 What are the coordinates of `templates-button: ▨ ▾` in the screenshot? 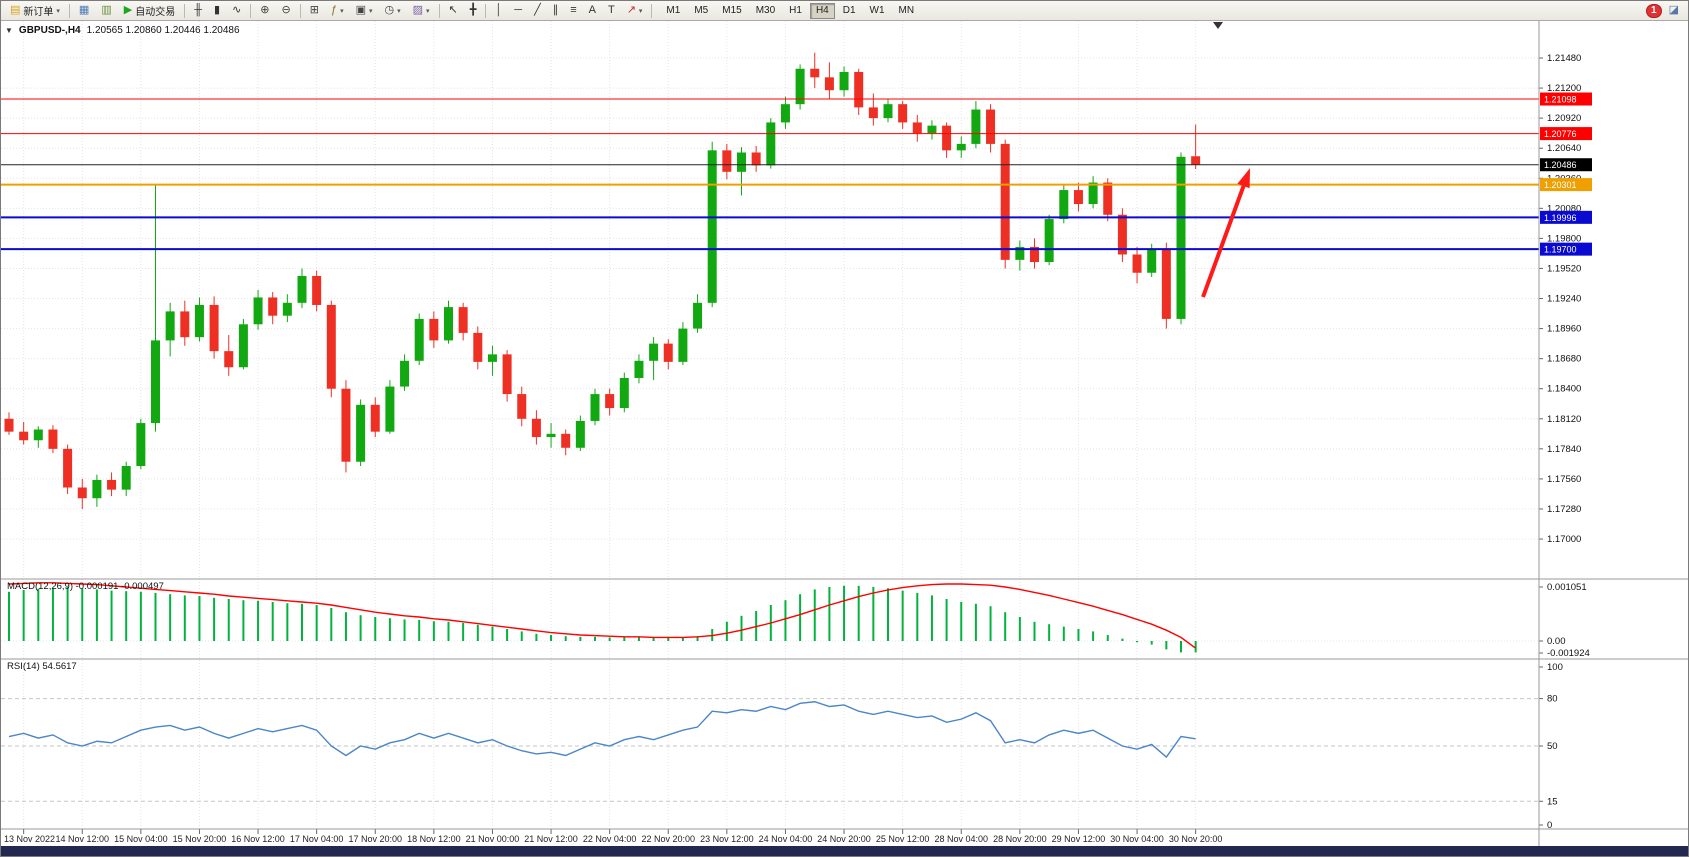 It's located at (421, 11).